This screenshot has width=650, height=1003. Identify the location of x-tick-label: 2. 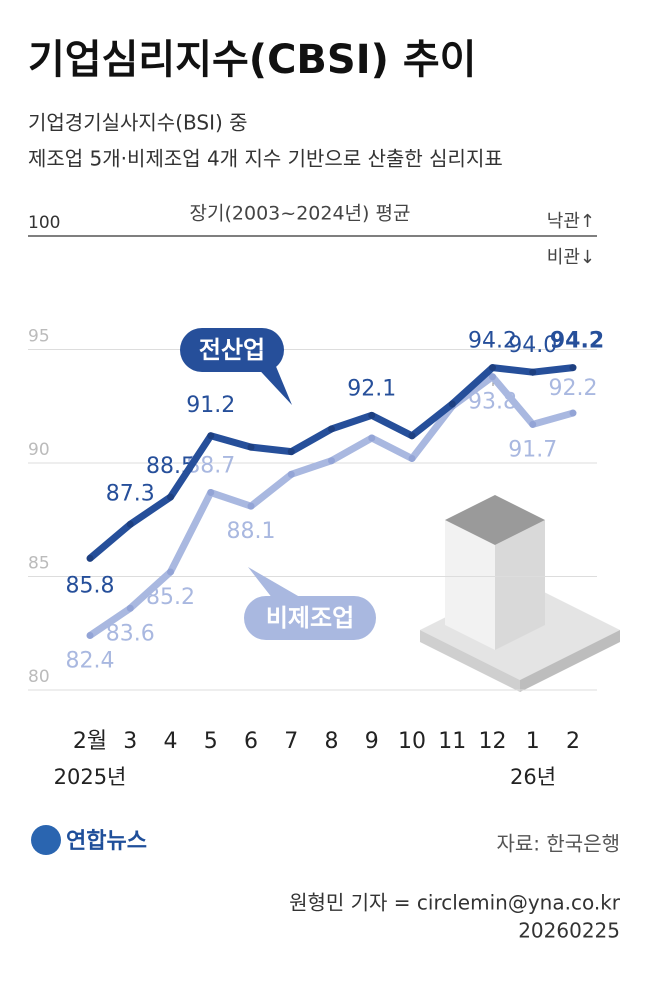
(573, 741).